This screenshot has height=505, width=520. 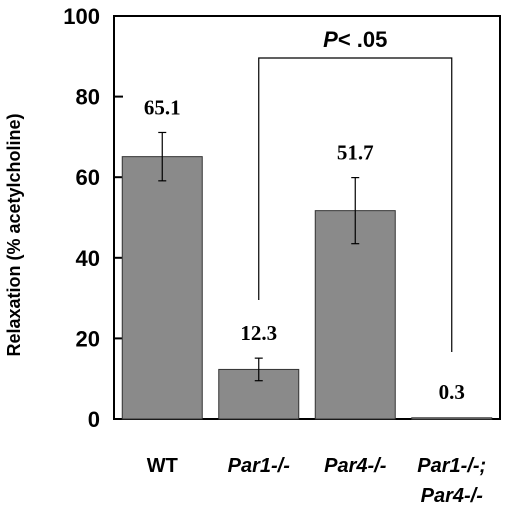 What do you see at coordinates (259, 466) in the screenshot?
I see `x-tick-label: Par1-/-` at bounding box center [259, 466].